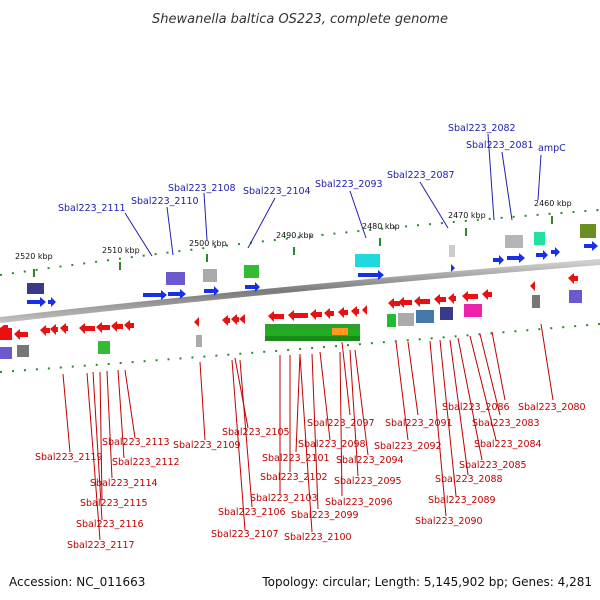 The height and width of the screenshot is (600, 600). Describe the element at coordinates (208, 243) in the screenshot. I see `tick-label: 2500 kbp` at that location.